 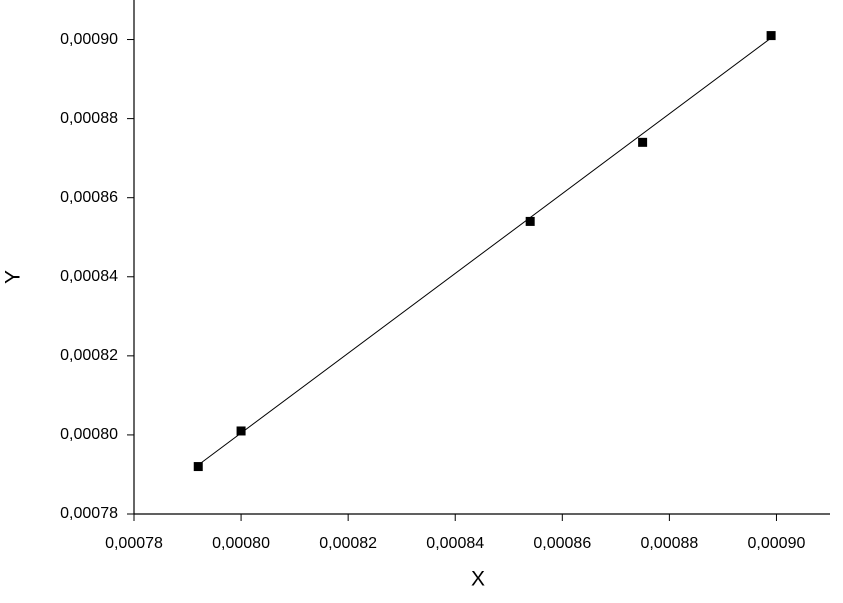 I want to click on y-tick-label: 0,00078, so click(x=89, y=513).